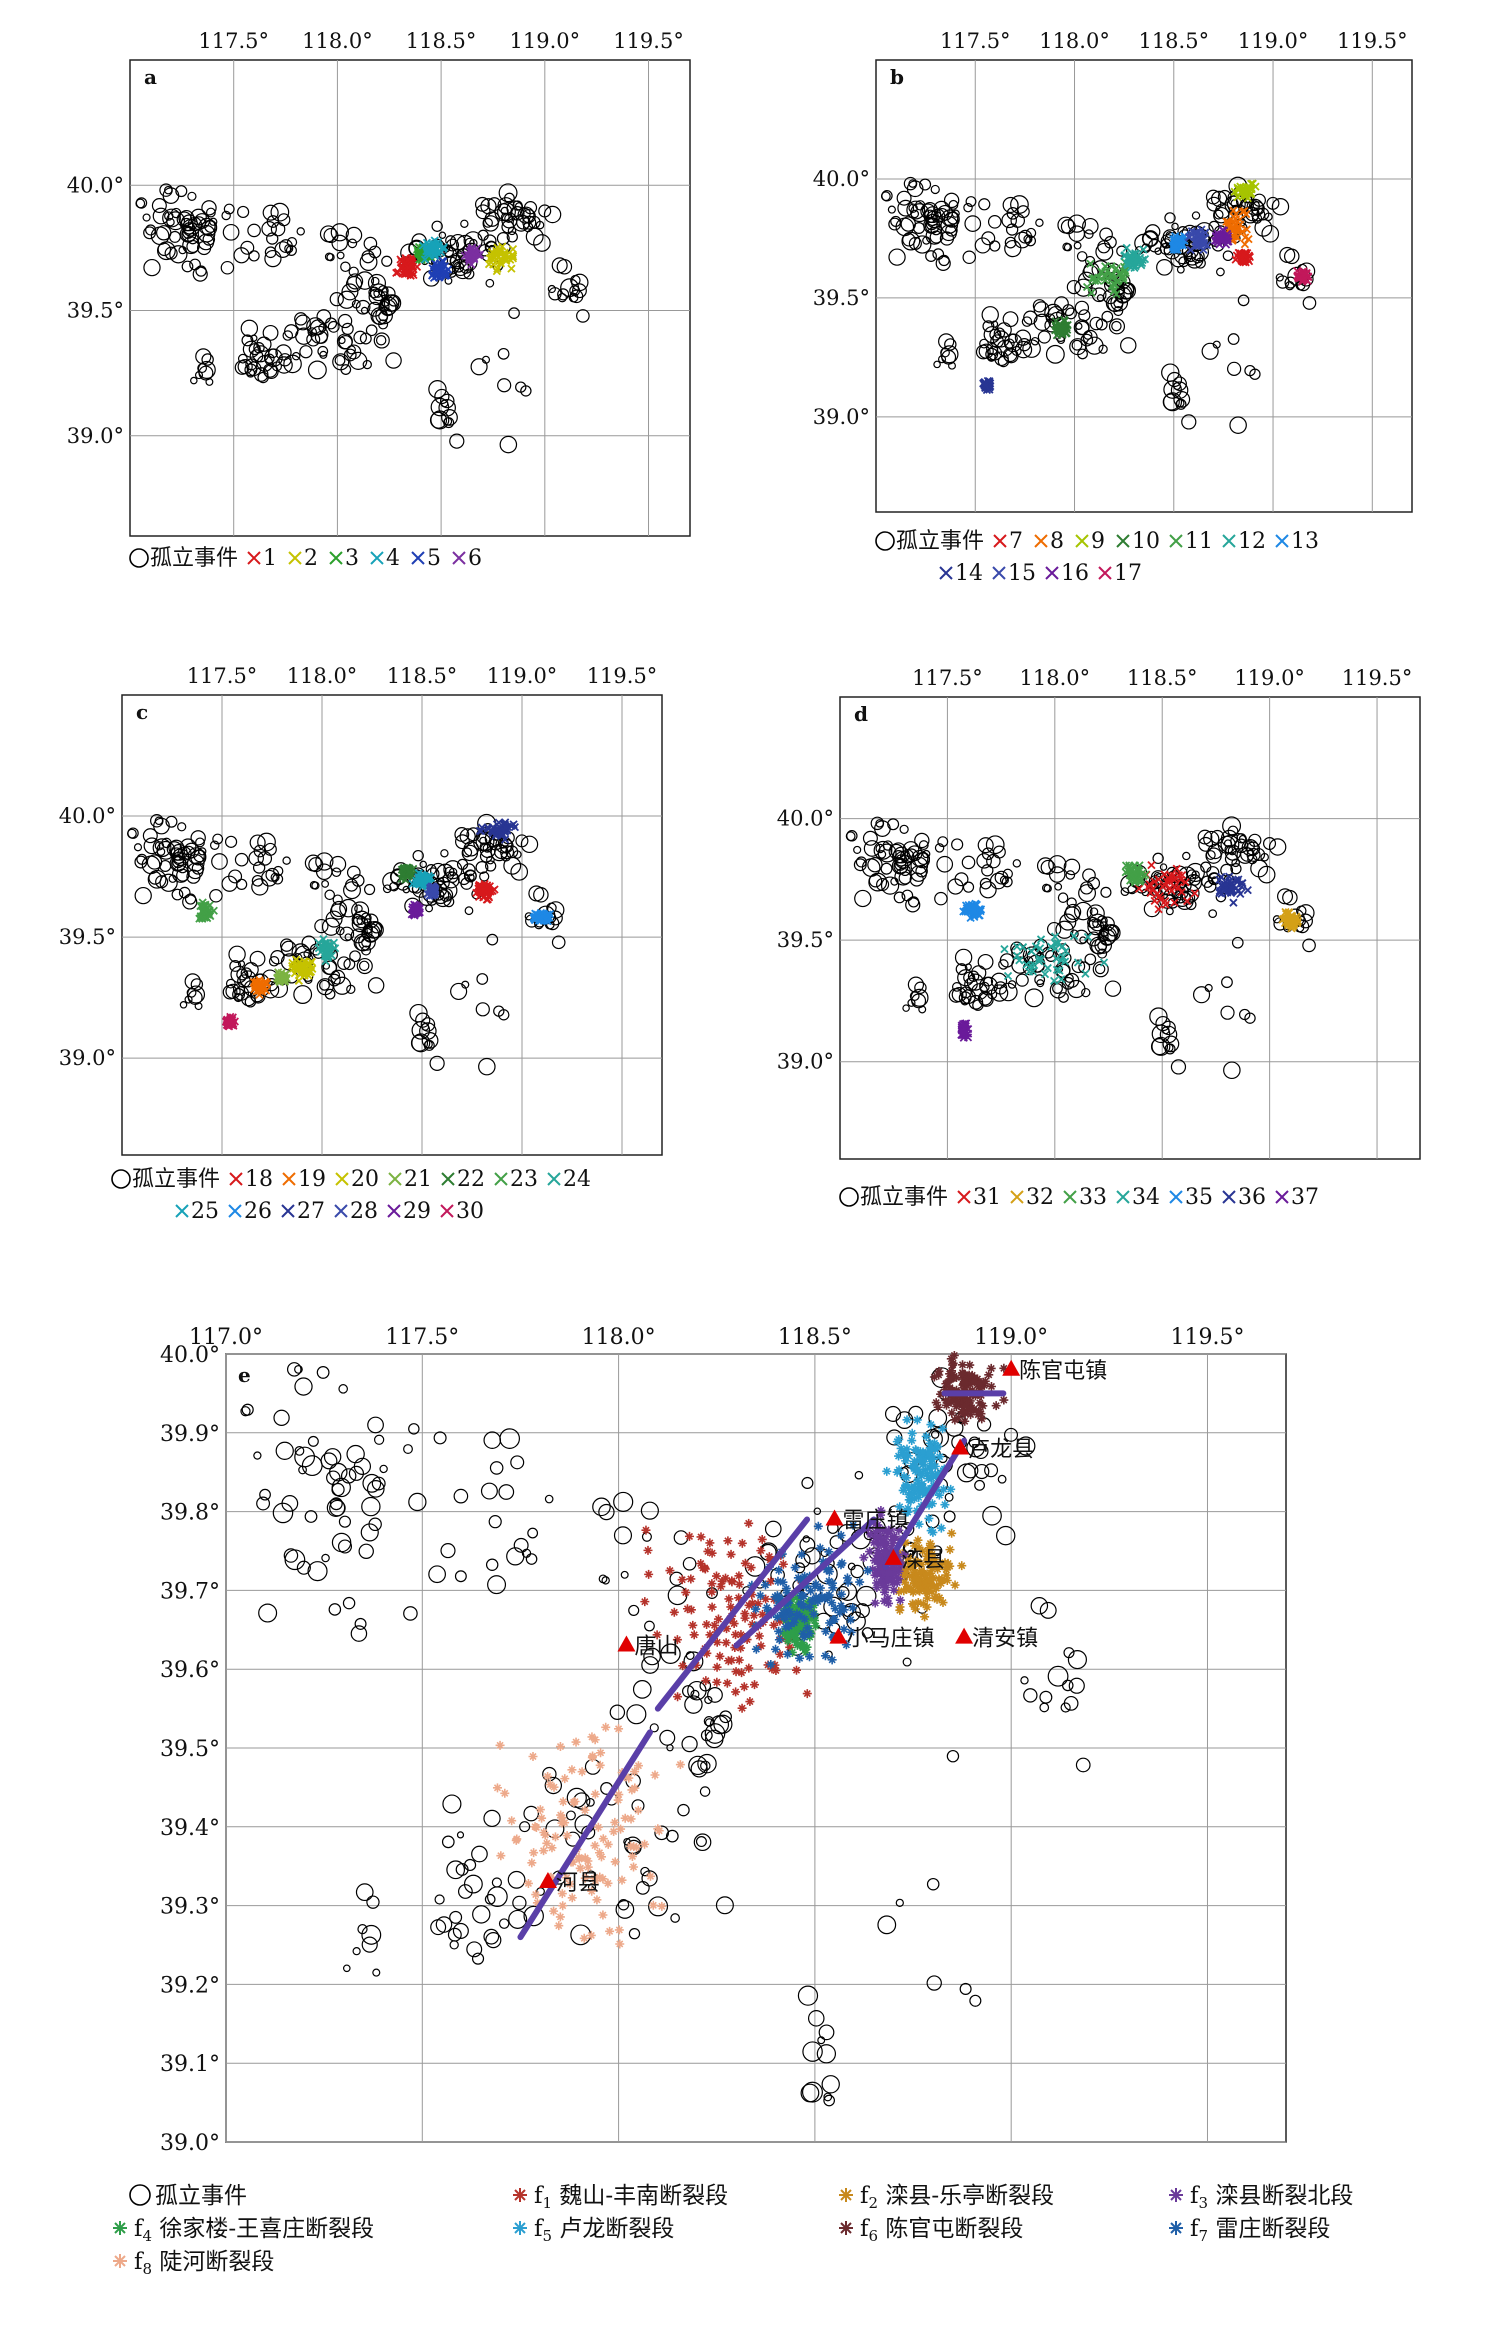 This screenshot has height=2330, width=1500. Describe the element at coordinates (1005, 1639) in the screenshot. I see `town-label: 清安镇` at that location.